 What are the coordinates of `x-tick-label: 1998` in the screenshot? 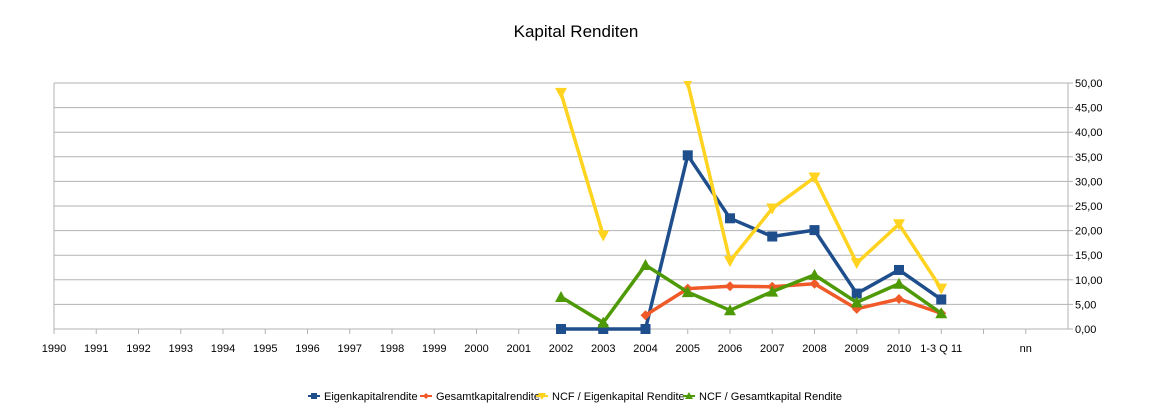 It's located at (392, 349).